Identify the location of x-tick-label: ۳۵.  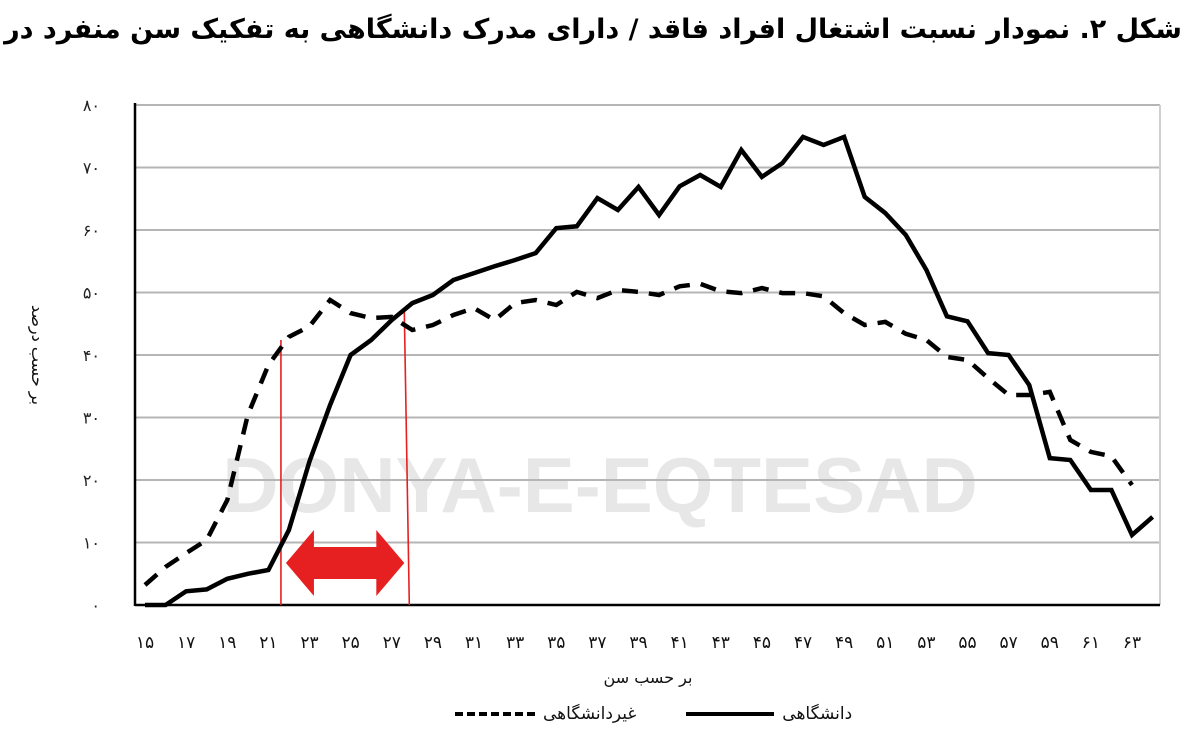
(556, 643).